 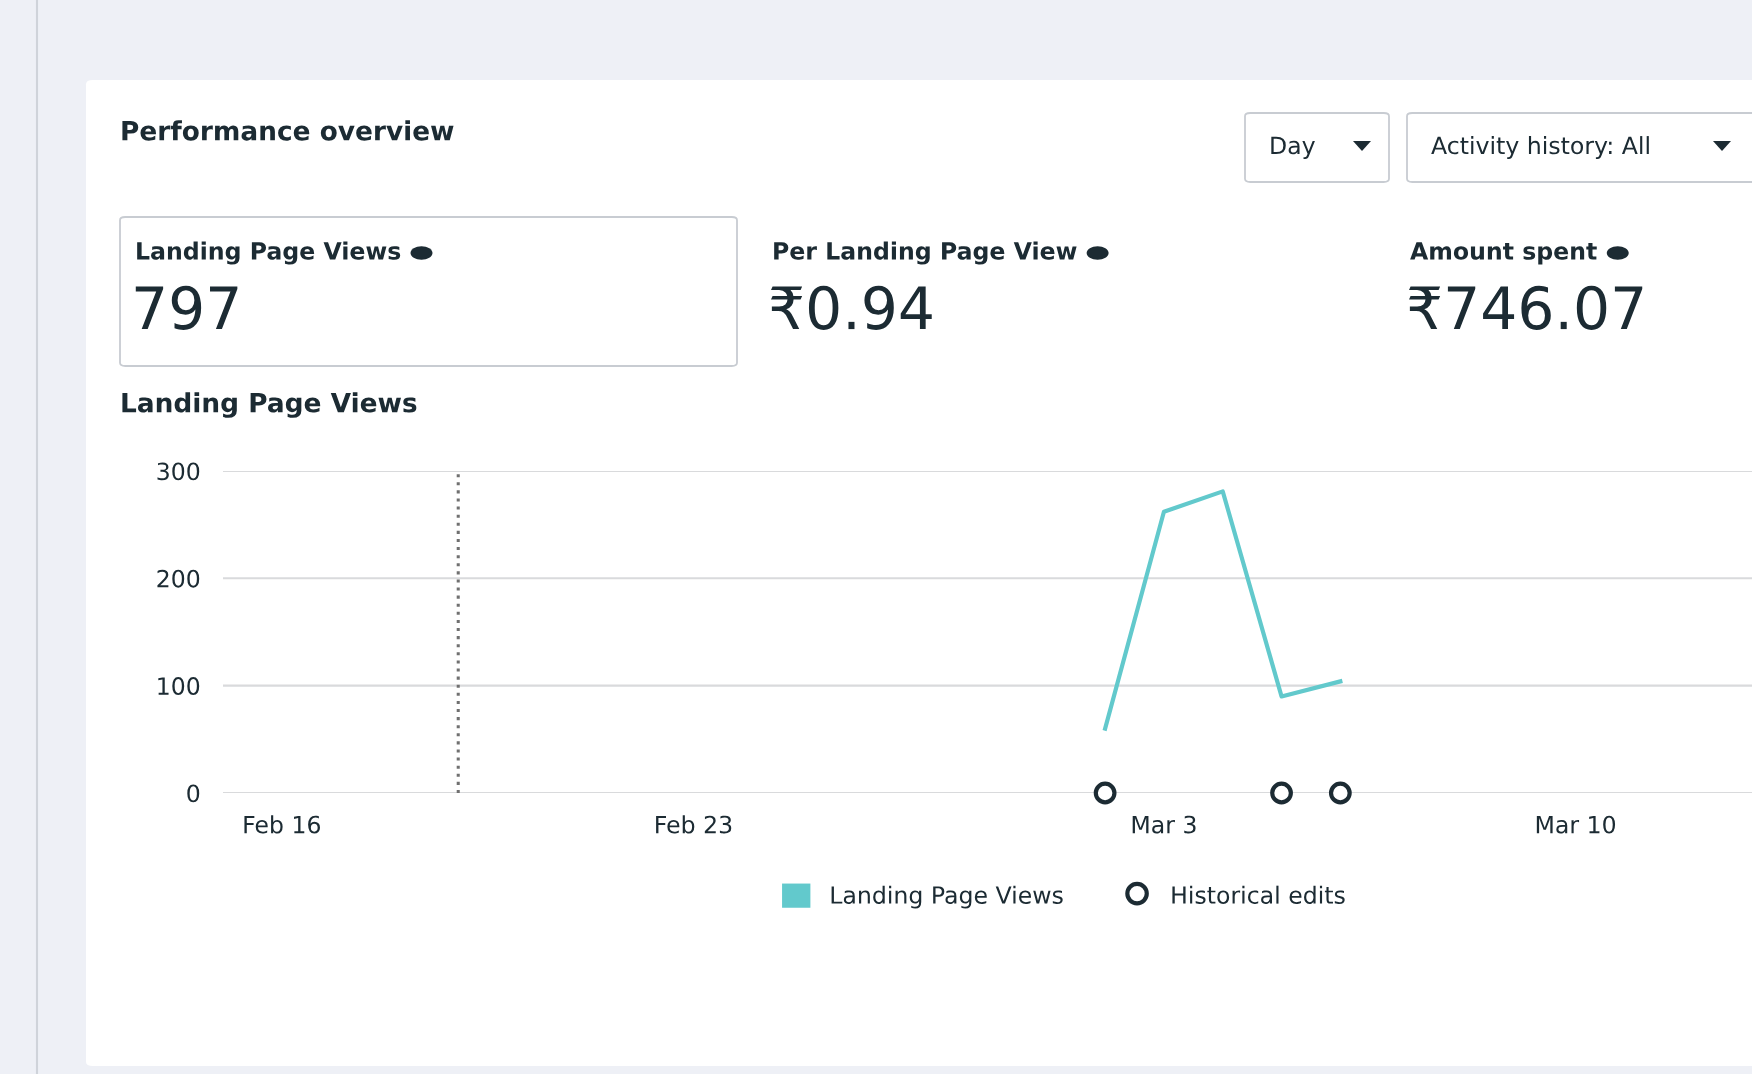 I want to click on chart-title: Landing Page Views, so click(x=269, y=253).